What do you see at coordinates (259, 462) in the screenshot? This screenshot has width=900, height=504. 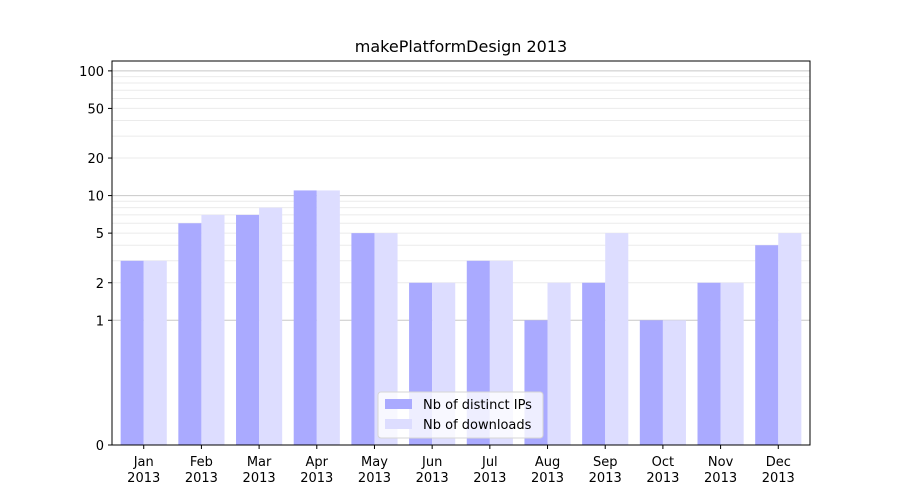 I see `x-tick-label: Mar` at bounding box center [259, 462].